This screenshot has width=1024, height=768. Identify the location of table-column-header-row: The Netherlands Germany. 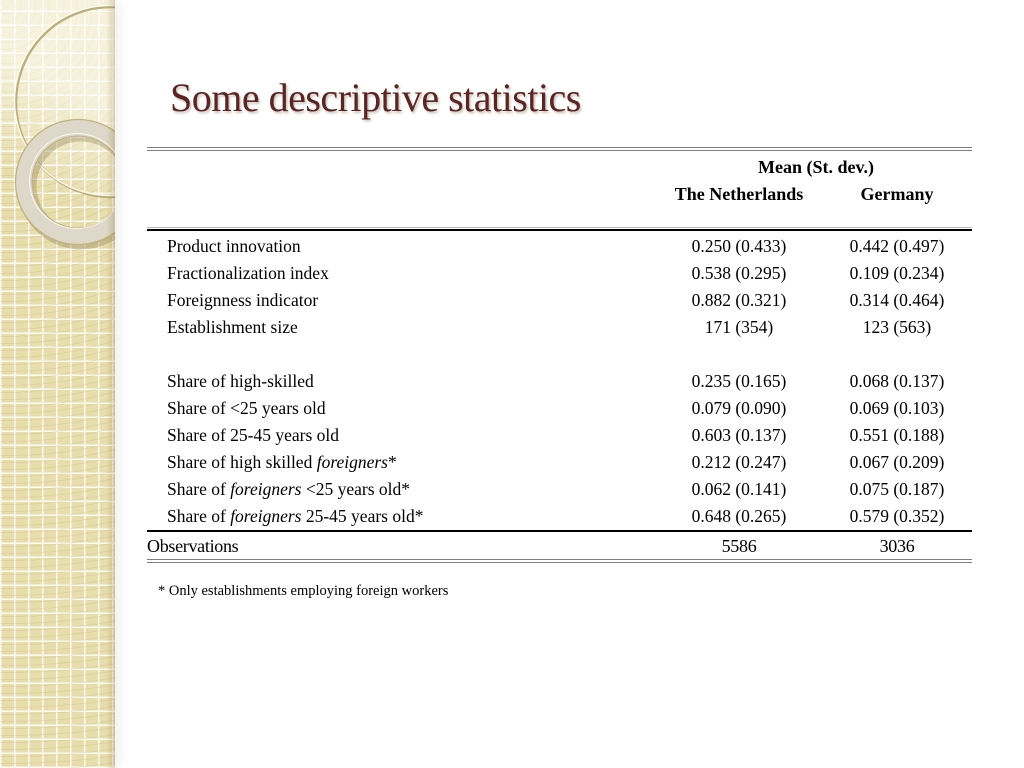
(559, 194).